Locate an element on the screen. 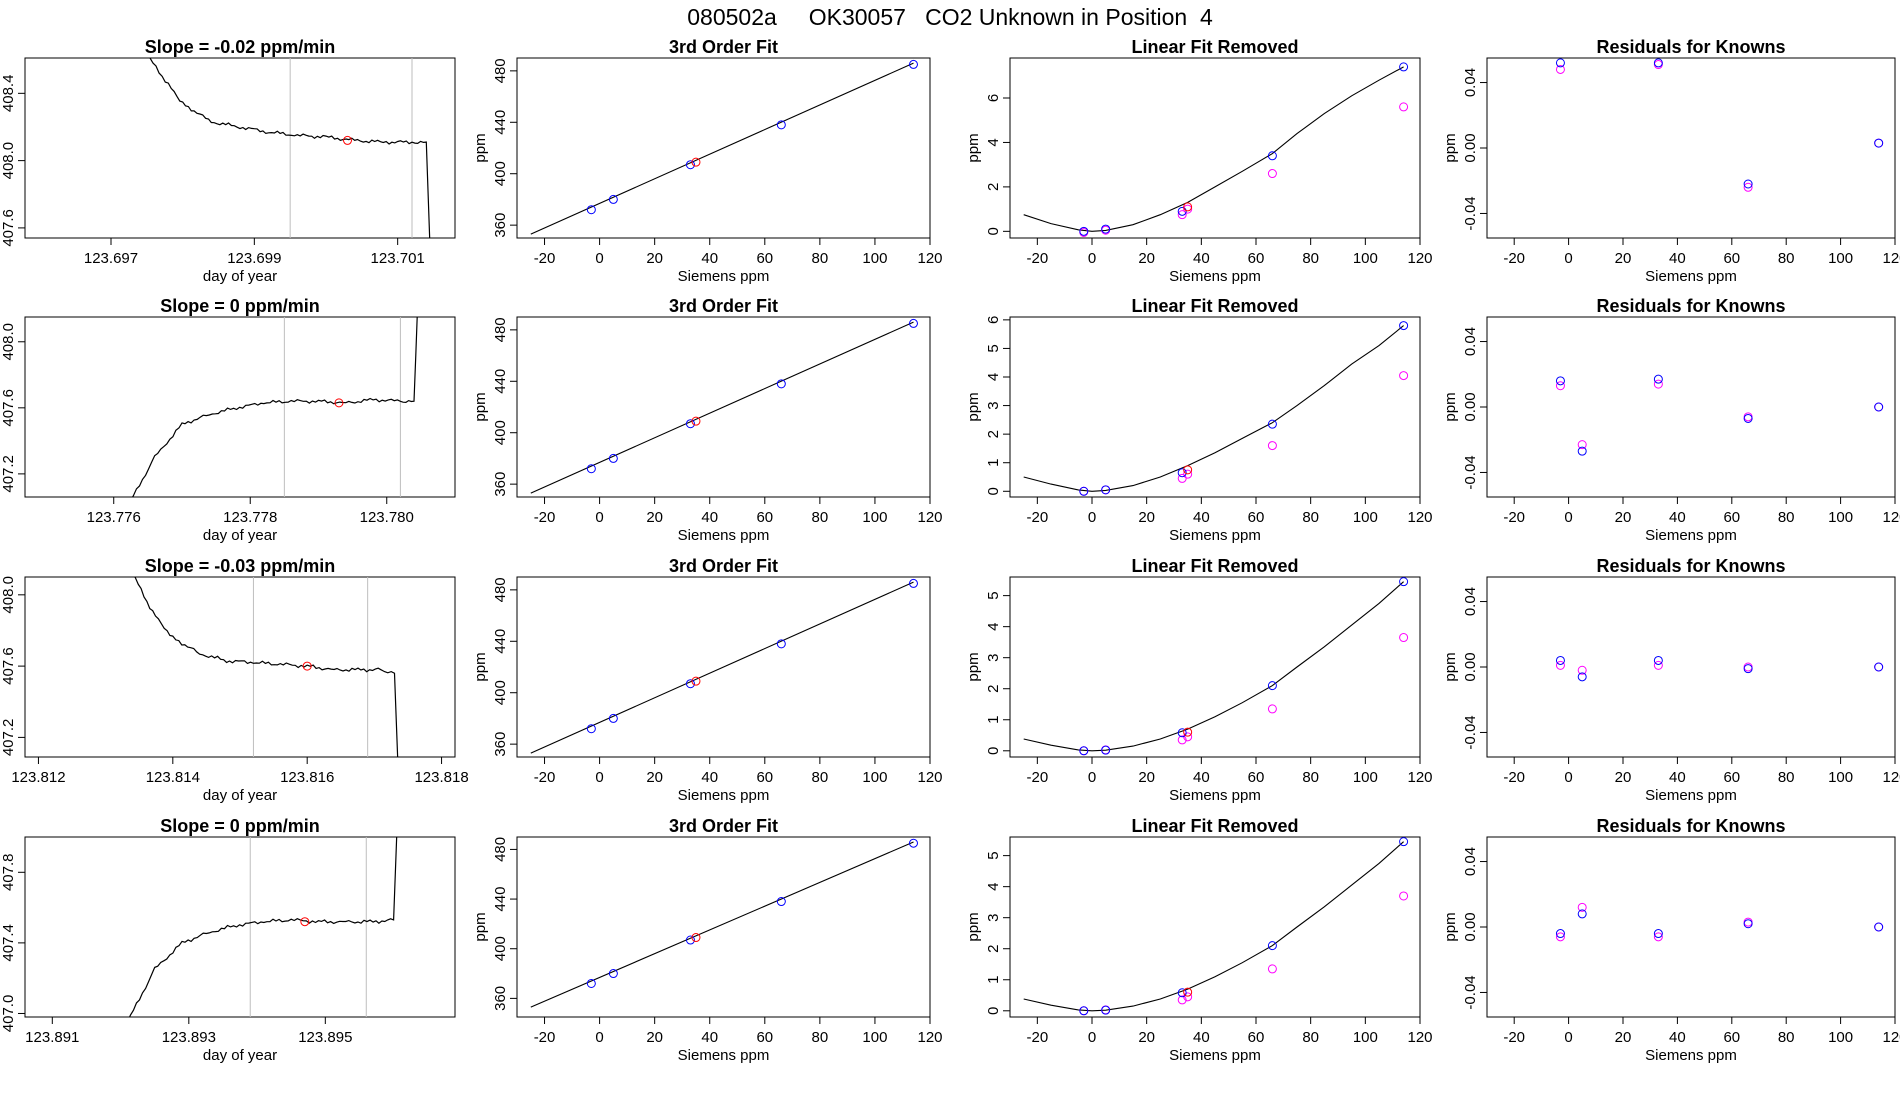 The width and height of the screenshot is (1900, 1100). y-tick-label: 407.4 is located at coordinates (8, 943).